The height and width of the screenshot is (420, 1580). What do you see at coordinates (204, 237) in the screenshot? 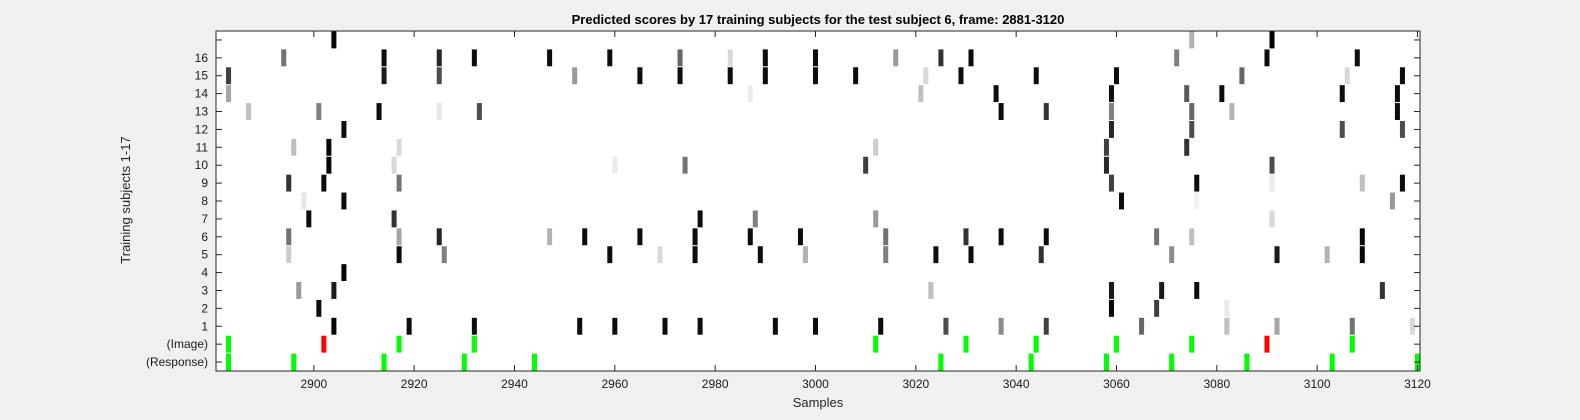
I see `y-tick-label: 6` at bounding box center [204, 237].